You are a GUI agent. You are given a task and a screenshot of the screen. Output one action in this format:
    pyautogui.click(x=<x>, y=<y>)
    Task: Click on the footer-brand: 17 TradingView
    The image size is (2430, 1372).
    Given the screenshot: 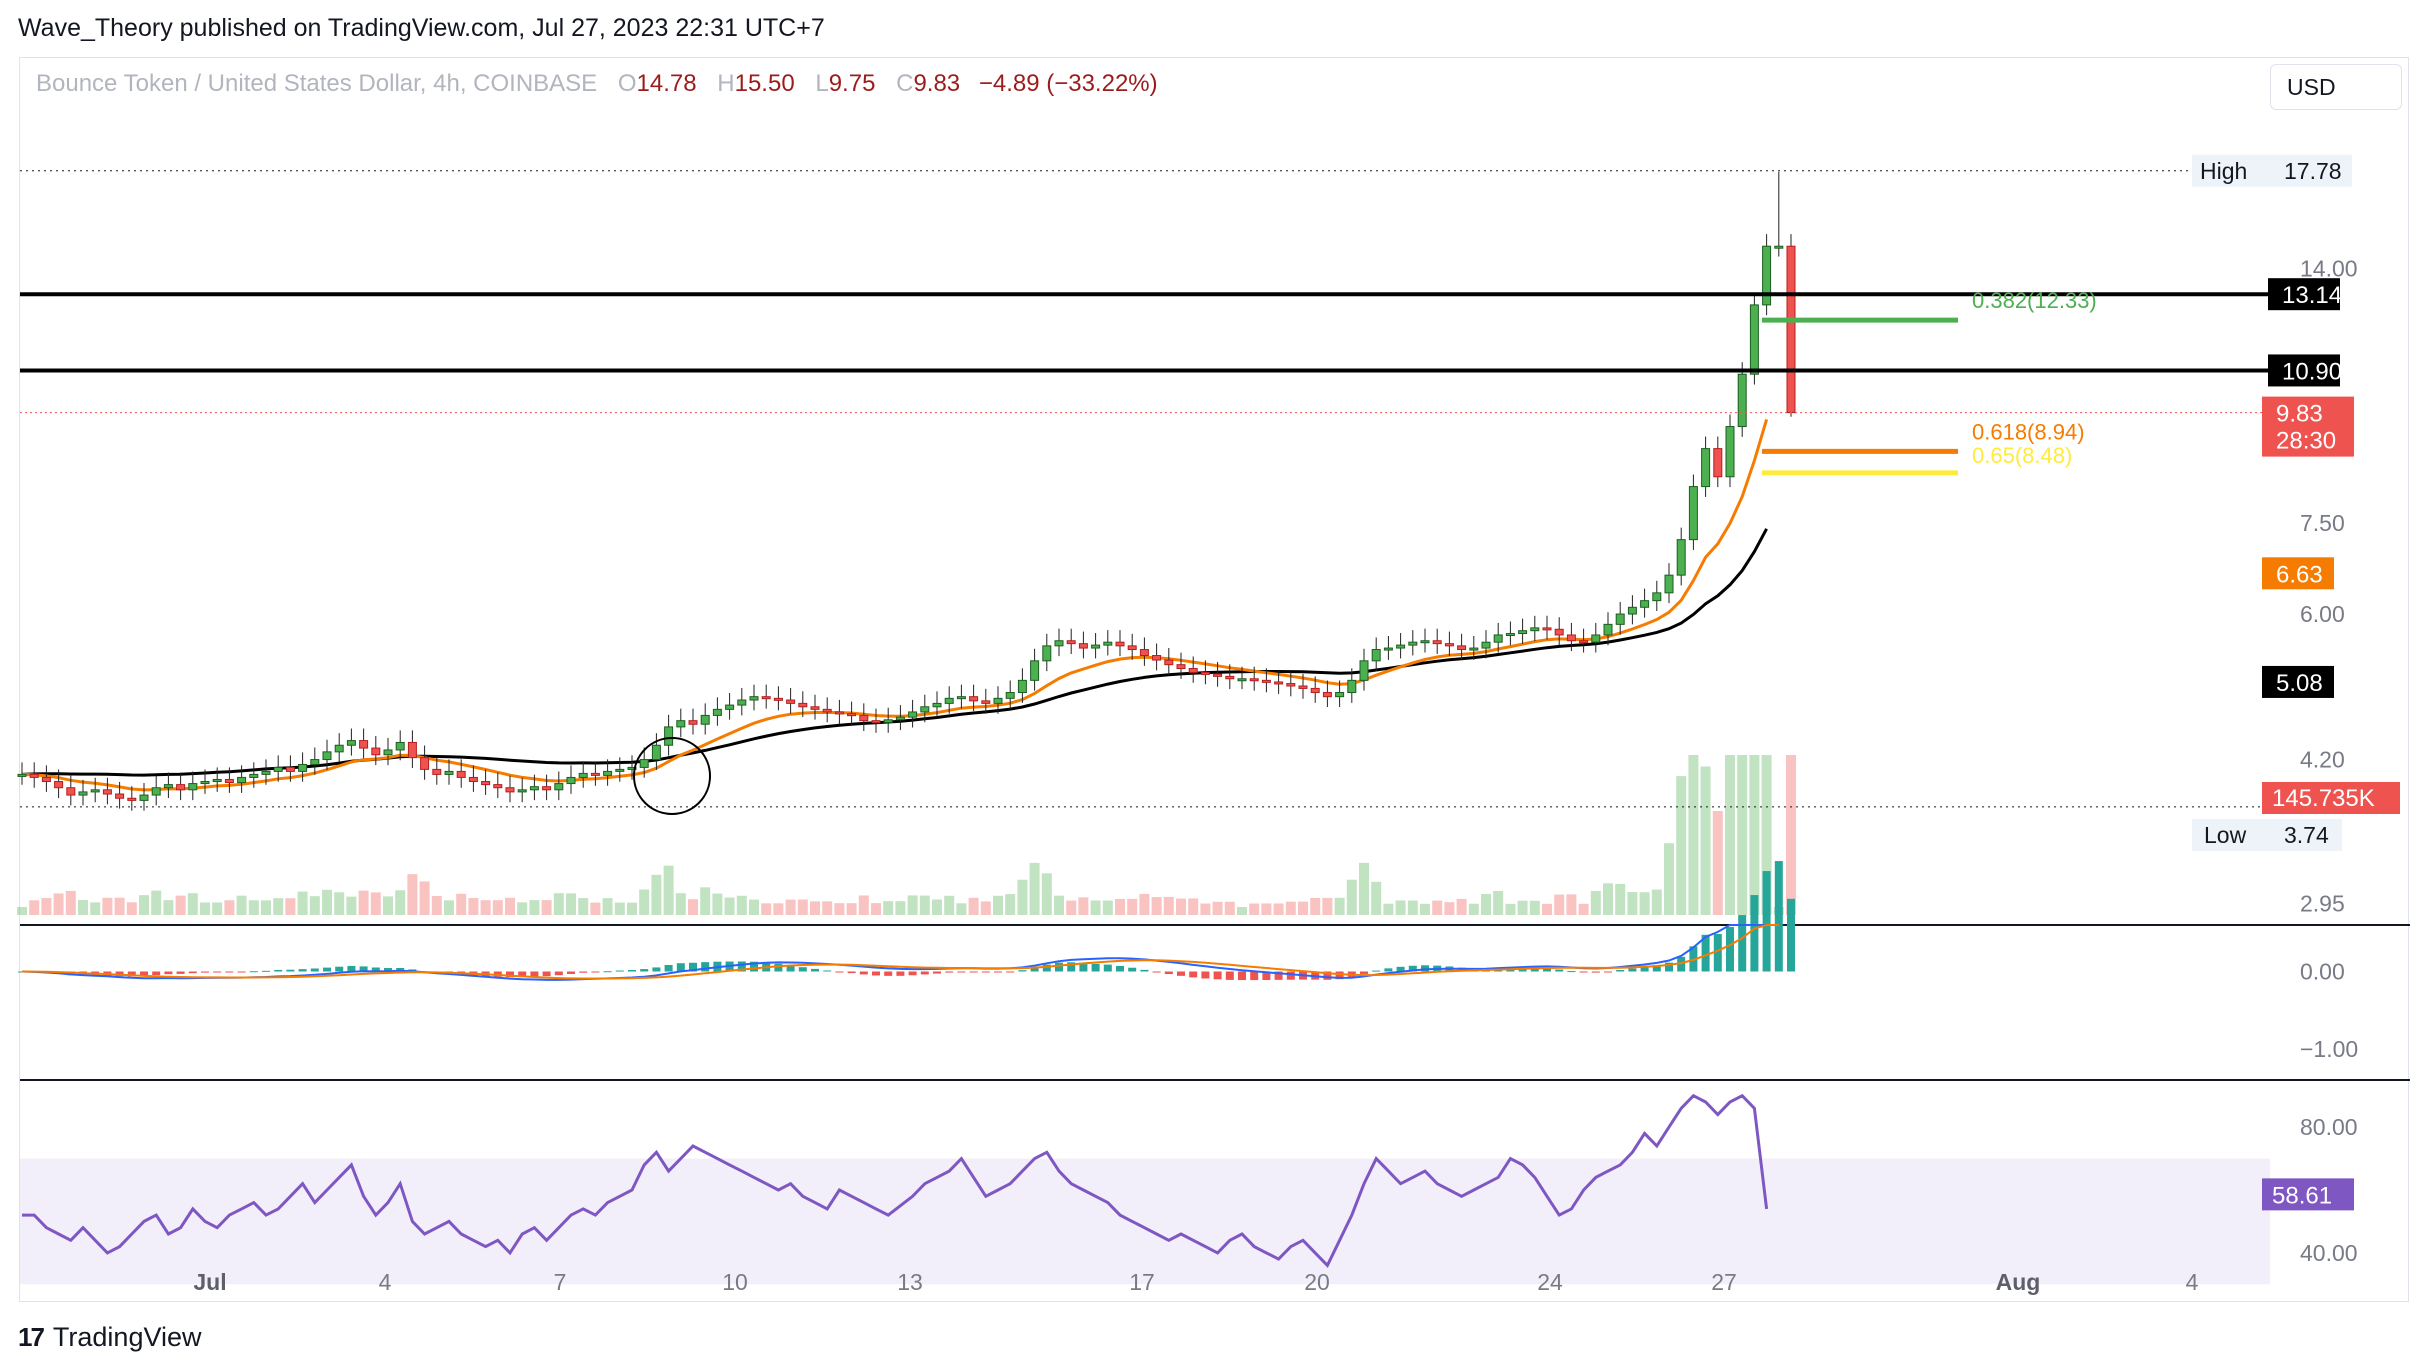 What is the action you would take?
    pyautogui.click(x=110, y=1337)
    